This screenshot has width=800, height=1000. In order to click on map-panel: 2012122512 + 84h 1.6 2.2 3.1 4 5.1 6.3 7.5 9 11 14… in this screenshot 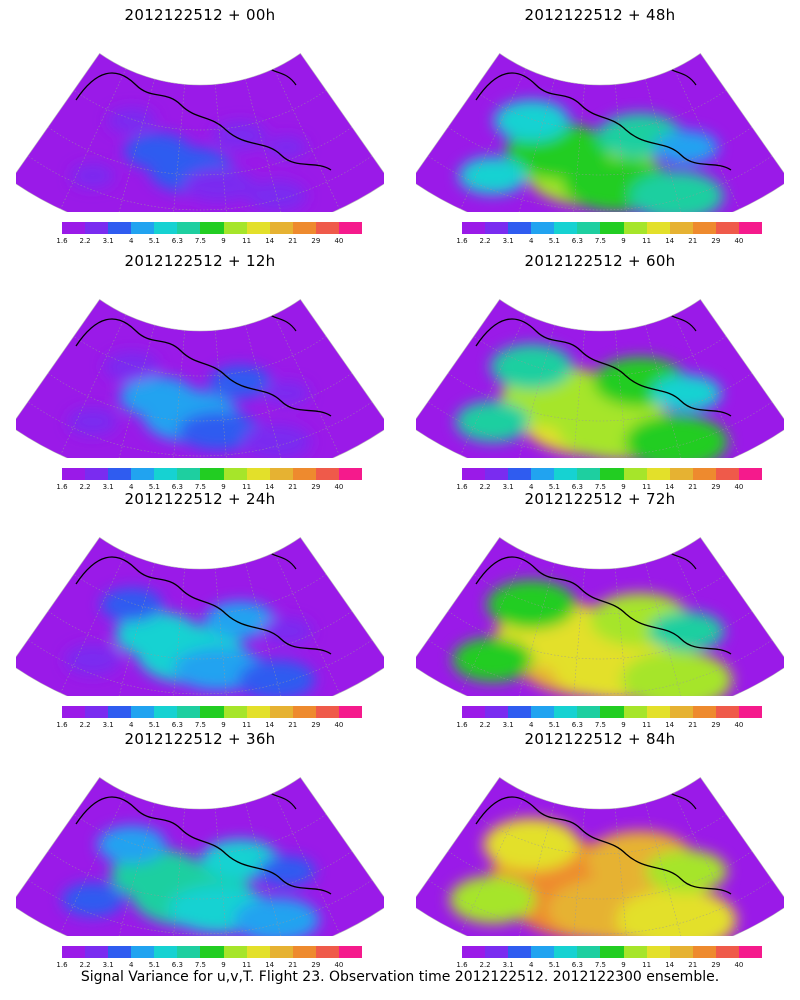, I will do `click(600, 847)`.